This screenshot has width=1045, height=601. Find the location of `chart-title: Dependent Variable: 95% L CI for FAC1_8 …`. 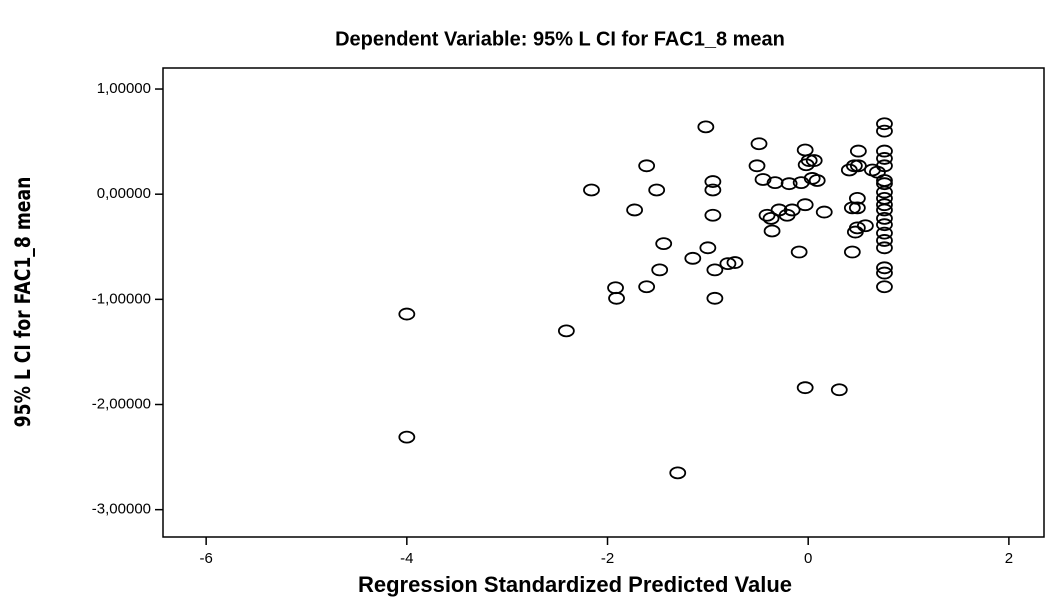

chart-title: Dependent Variable: 95% L CI for FAC1_8 … is located at coordinates (560, 39).